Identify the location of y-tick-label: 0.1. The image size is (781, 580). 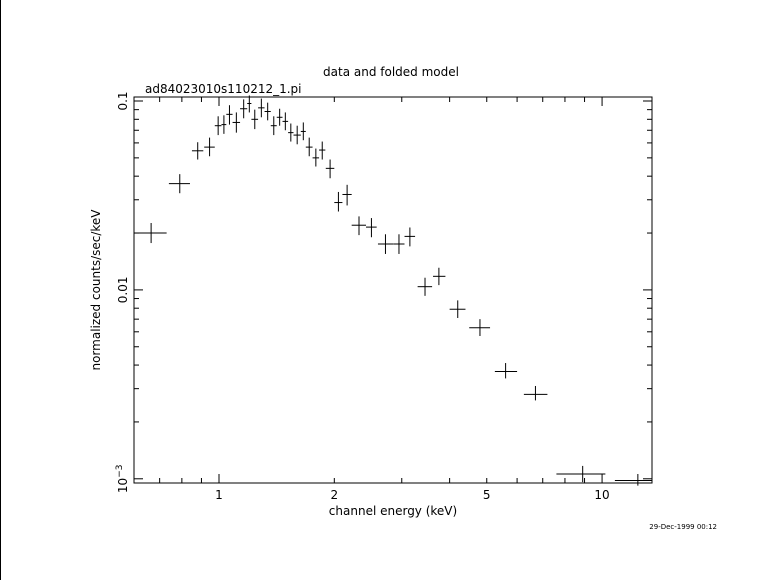
(123, 100).